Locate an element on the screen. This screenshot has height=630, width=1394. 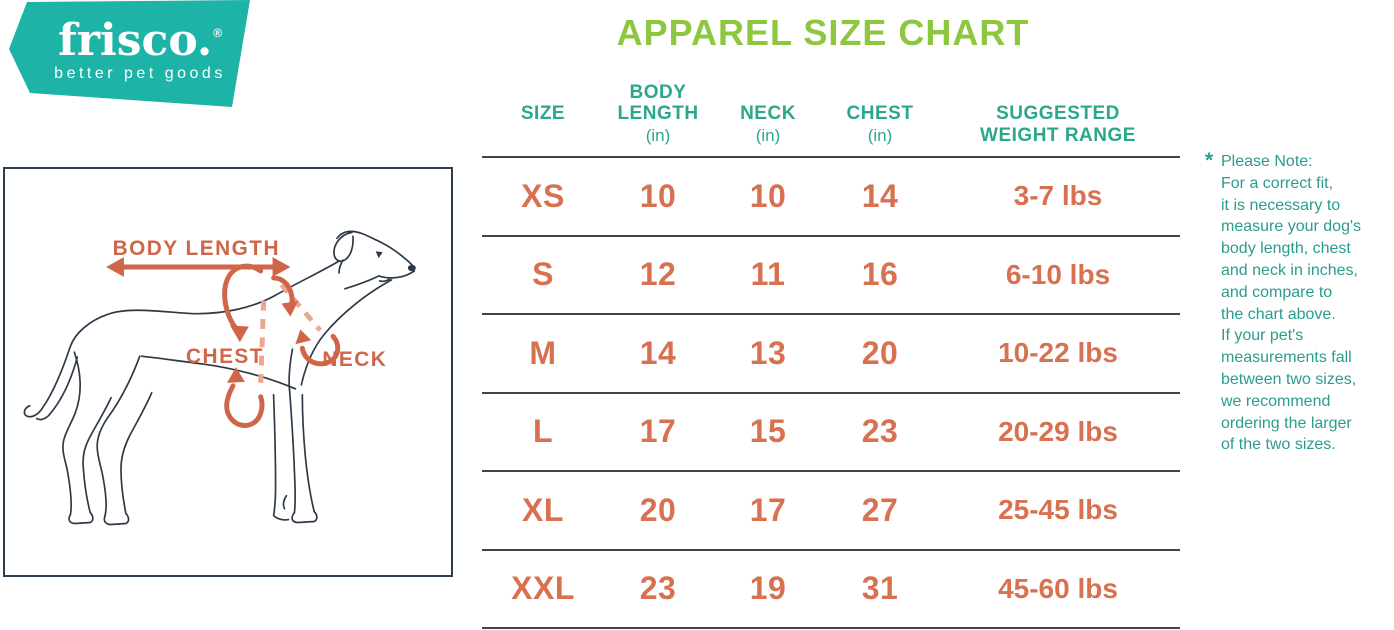
dog-outline is located at coordinates (219, 378).